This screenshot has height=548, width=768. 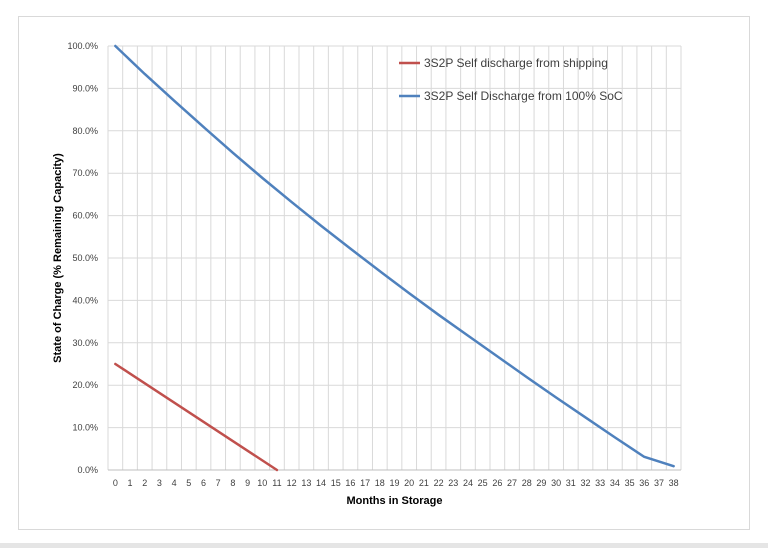 I want to click on x-tick-label: 7, so click(x=218, y=483).